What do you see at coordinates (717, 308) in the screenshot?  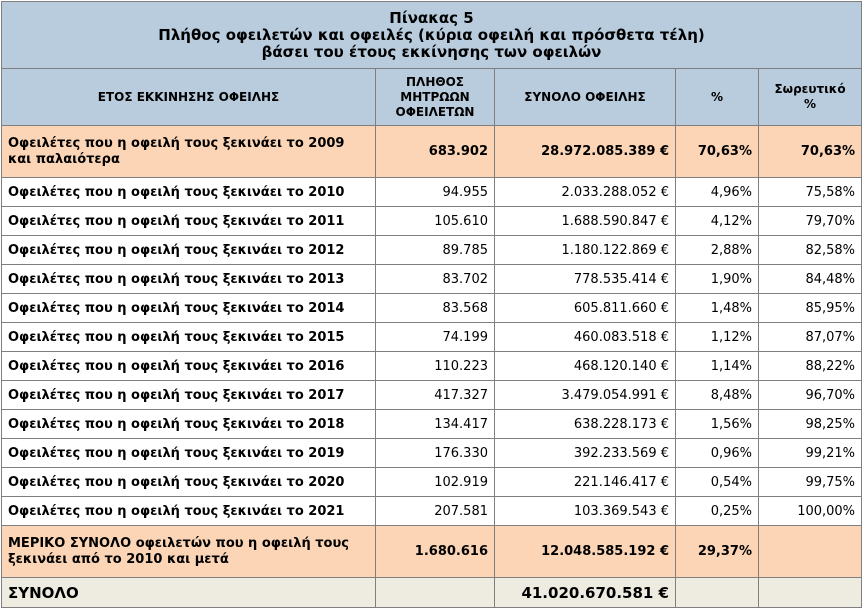 I see `row-pct: 1,48%` at bounding box center [717, 308].